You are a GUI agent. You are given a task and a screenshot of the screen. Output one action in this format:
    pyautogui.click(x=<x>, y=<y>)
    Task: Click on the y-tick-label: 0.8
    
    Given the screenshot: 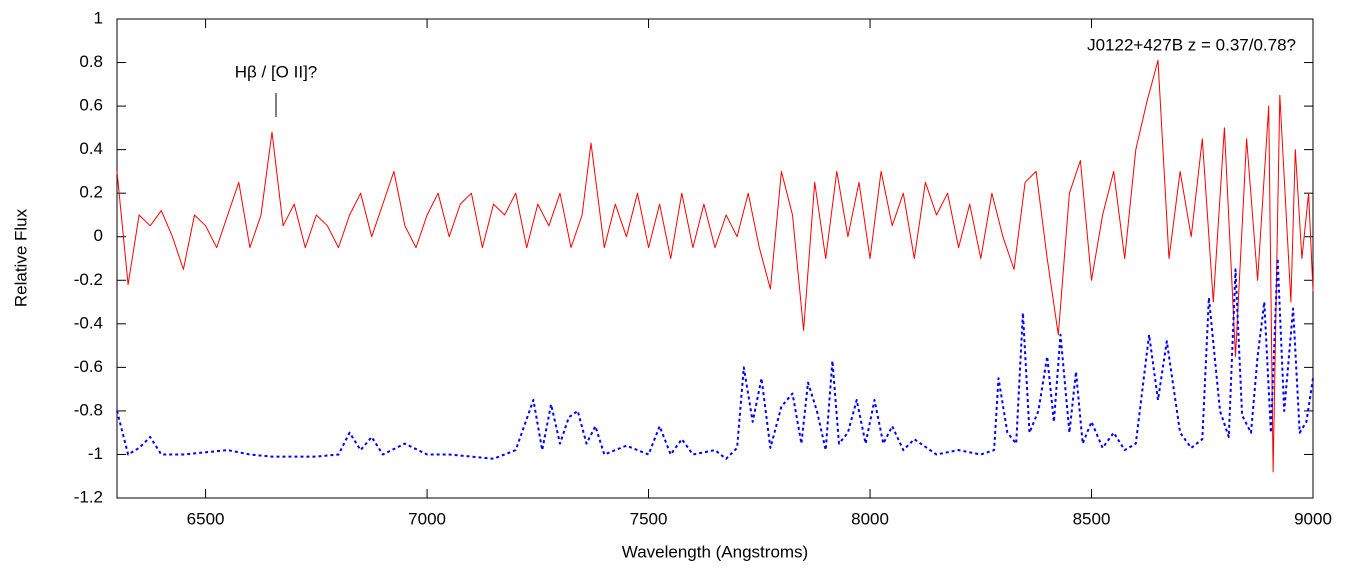 What is the action you would take?
    pyautogui.click(x=91, y=61)
    